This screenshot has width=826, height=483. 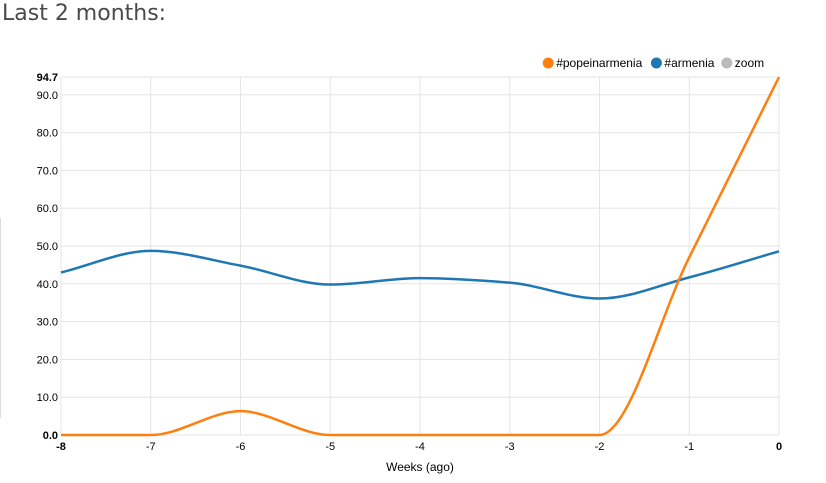 What do you see at coordinates (749, 63) in the screenshot?
I see `legend-label-zoom: zoom` at bounding box center [749, 63].